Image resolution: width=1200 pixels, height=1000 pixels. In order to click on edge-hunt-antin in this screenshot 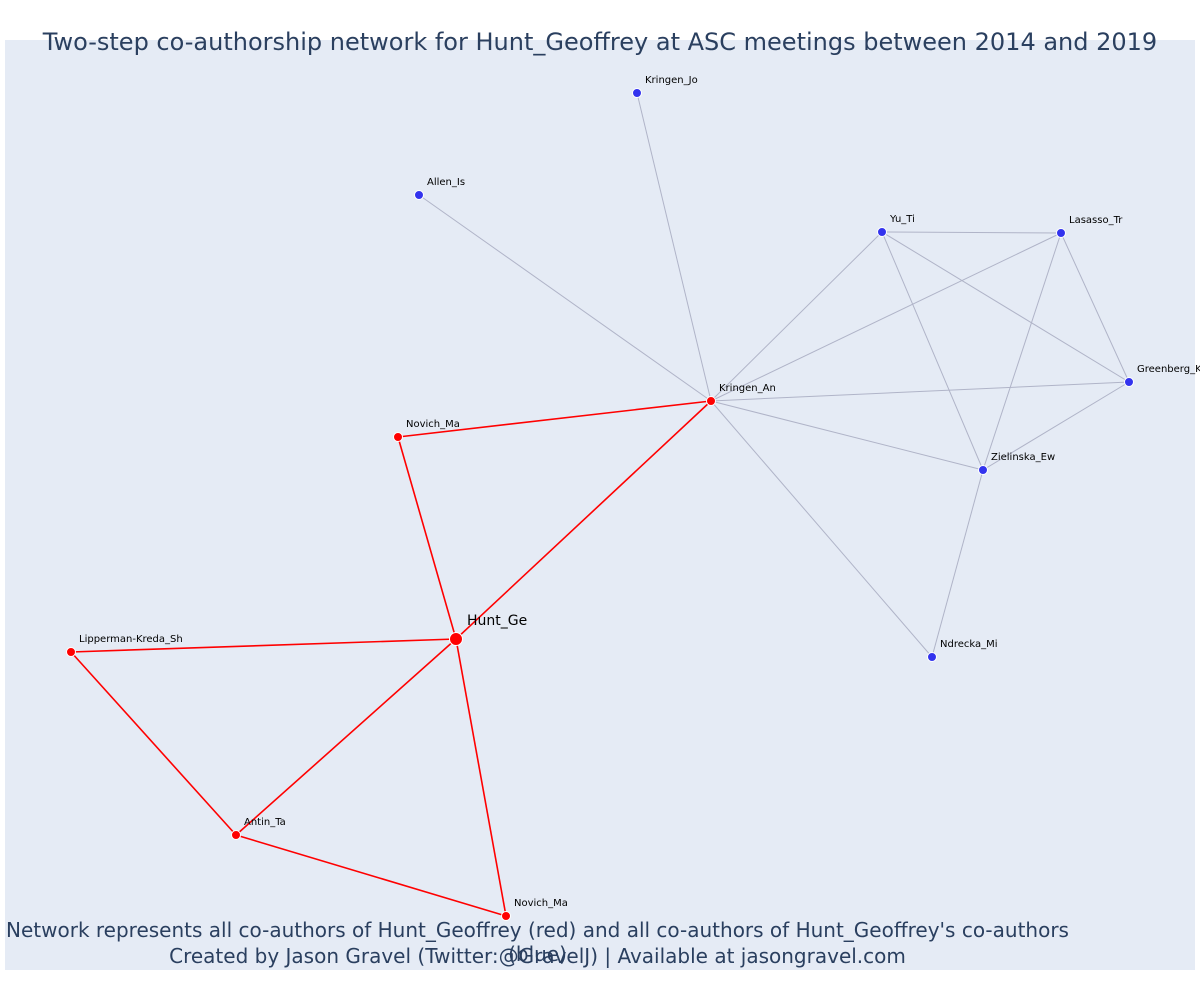, I will do `click(346, 737)`.